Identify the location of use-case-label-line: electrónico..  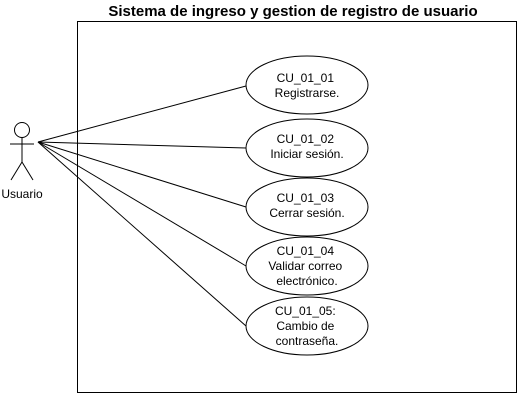
(306, 281).